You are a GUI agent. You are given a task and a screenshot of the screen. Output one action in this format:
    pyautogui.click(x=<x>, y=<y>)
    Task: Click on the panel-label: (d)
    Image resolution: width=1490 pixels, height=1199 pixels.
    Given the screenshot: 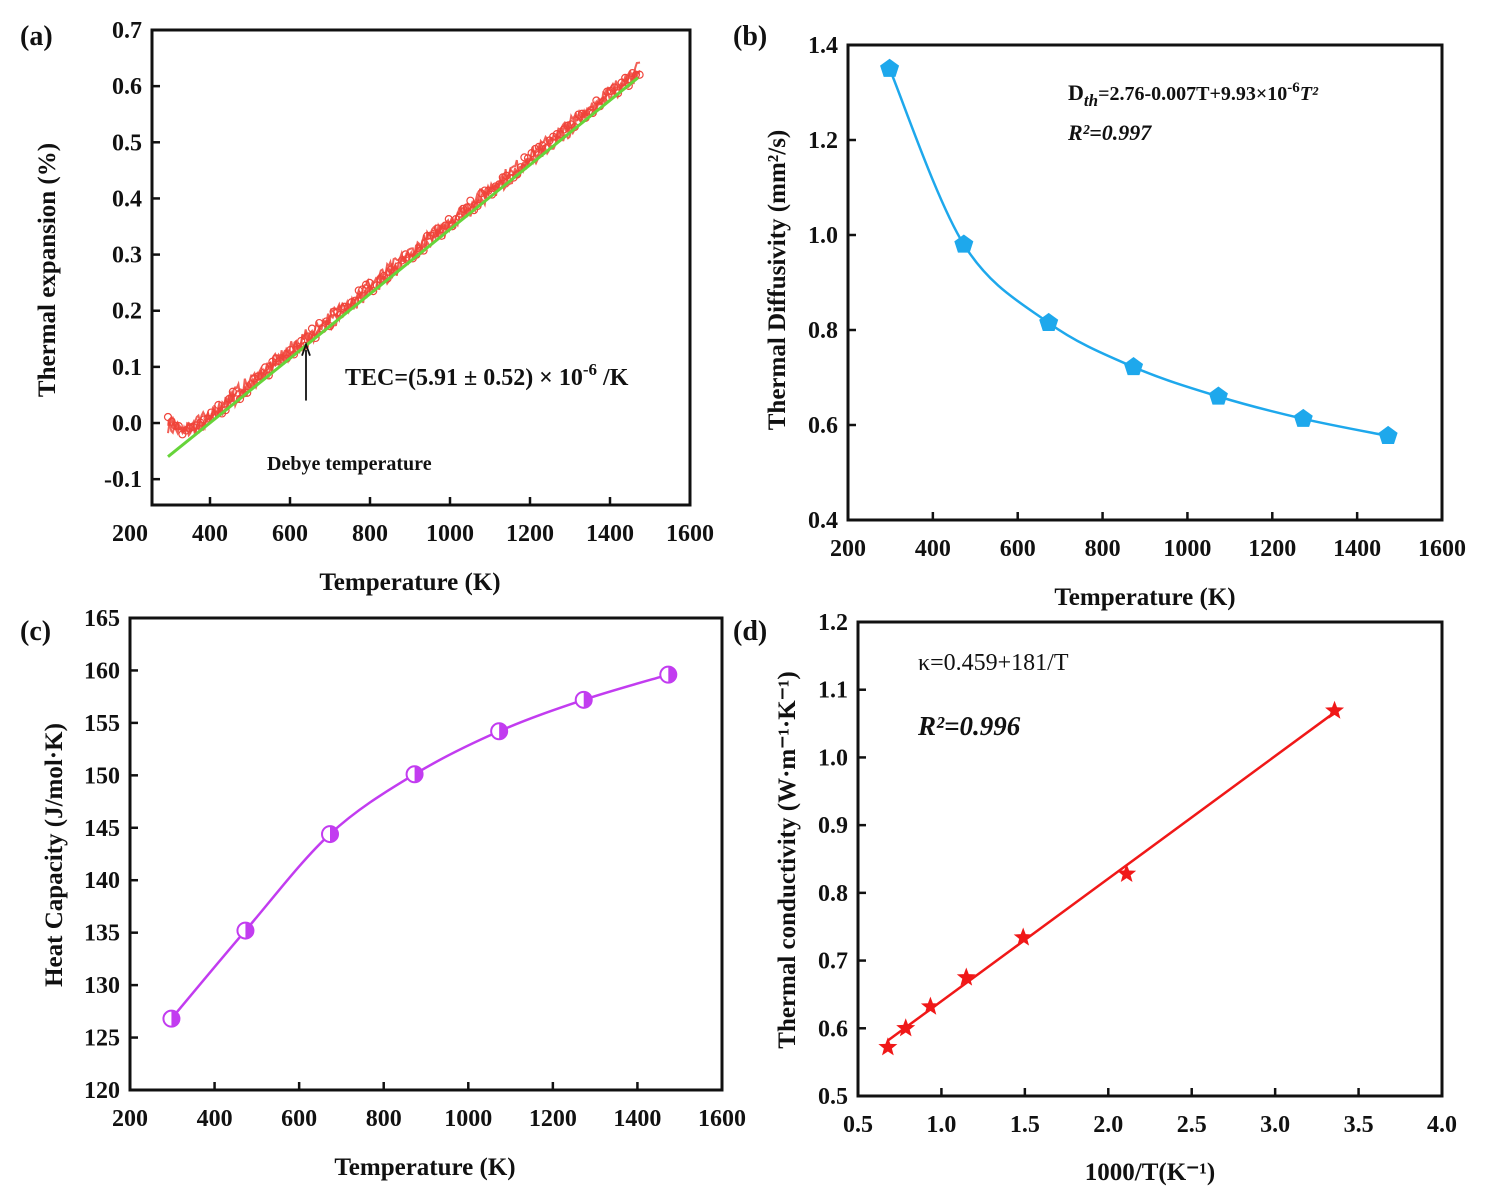 What is the action you would take?
    pyautogui.click(x=750, y=631)
    